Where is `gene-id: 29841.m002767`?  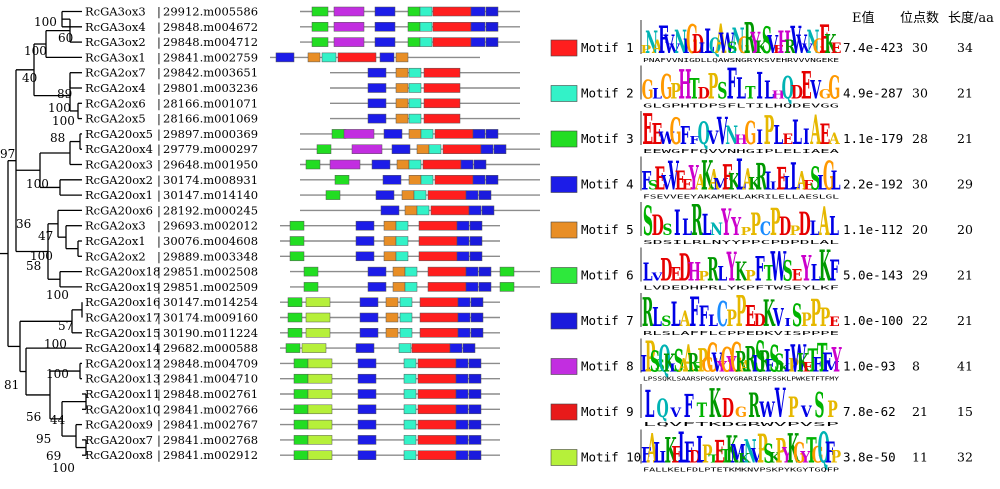 gene-id: 29841.m002767 is located at coordinates (210, 425).